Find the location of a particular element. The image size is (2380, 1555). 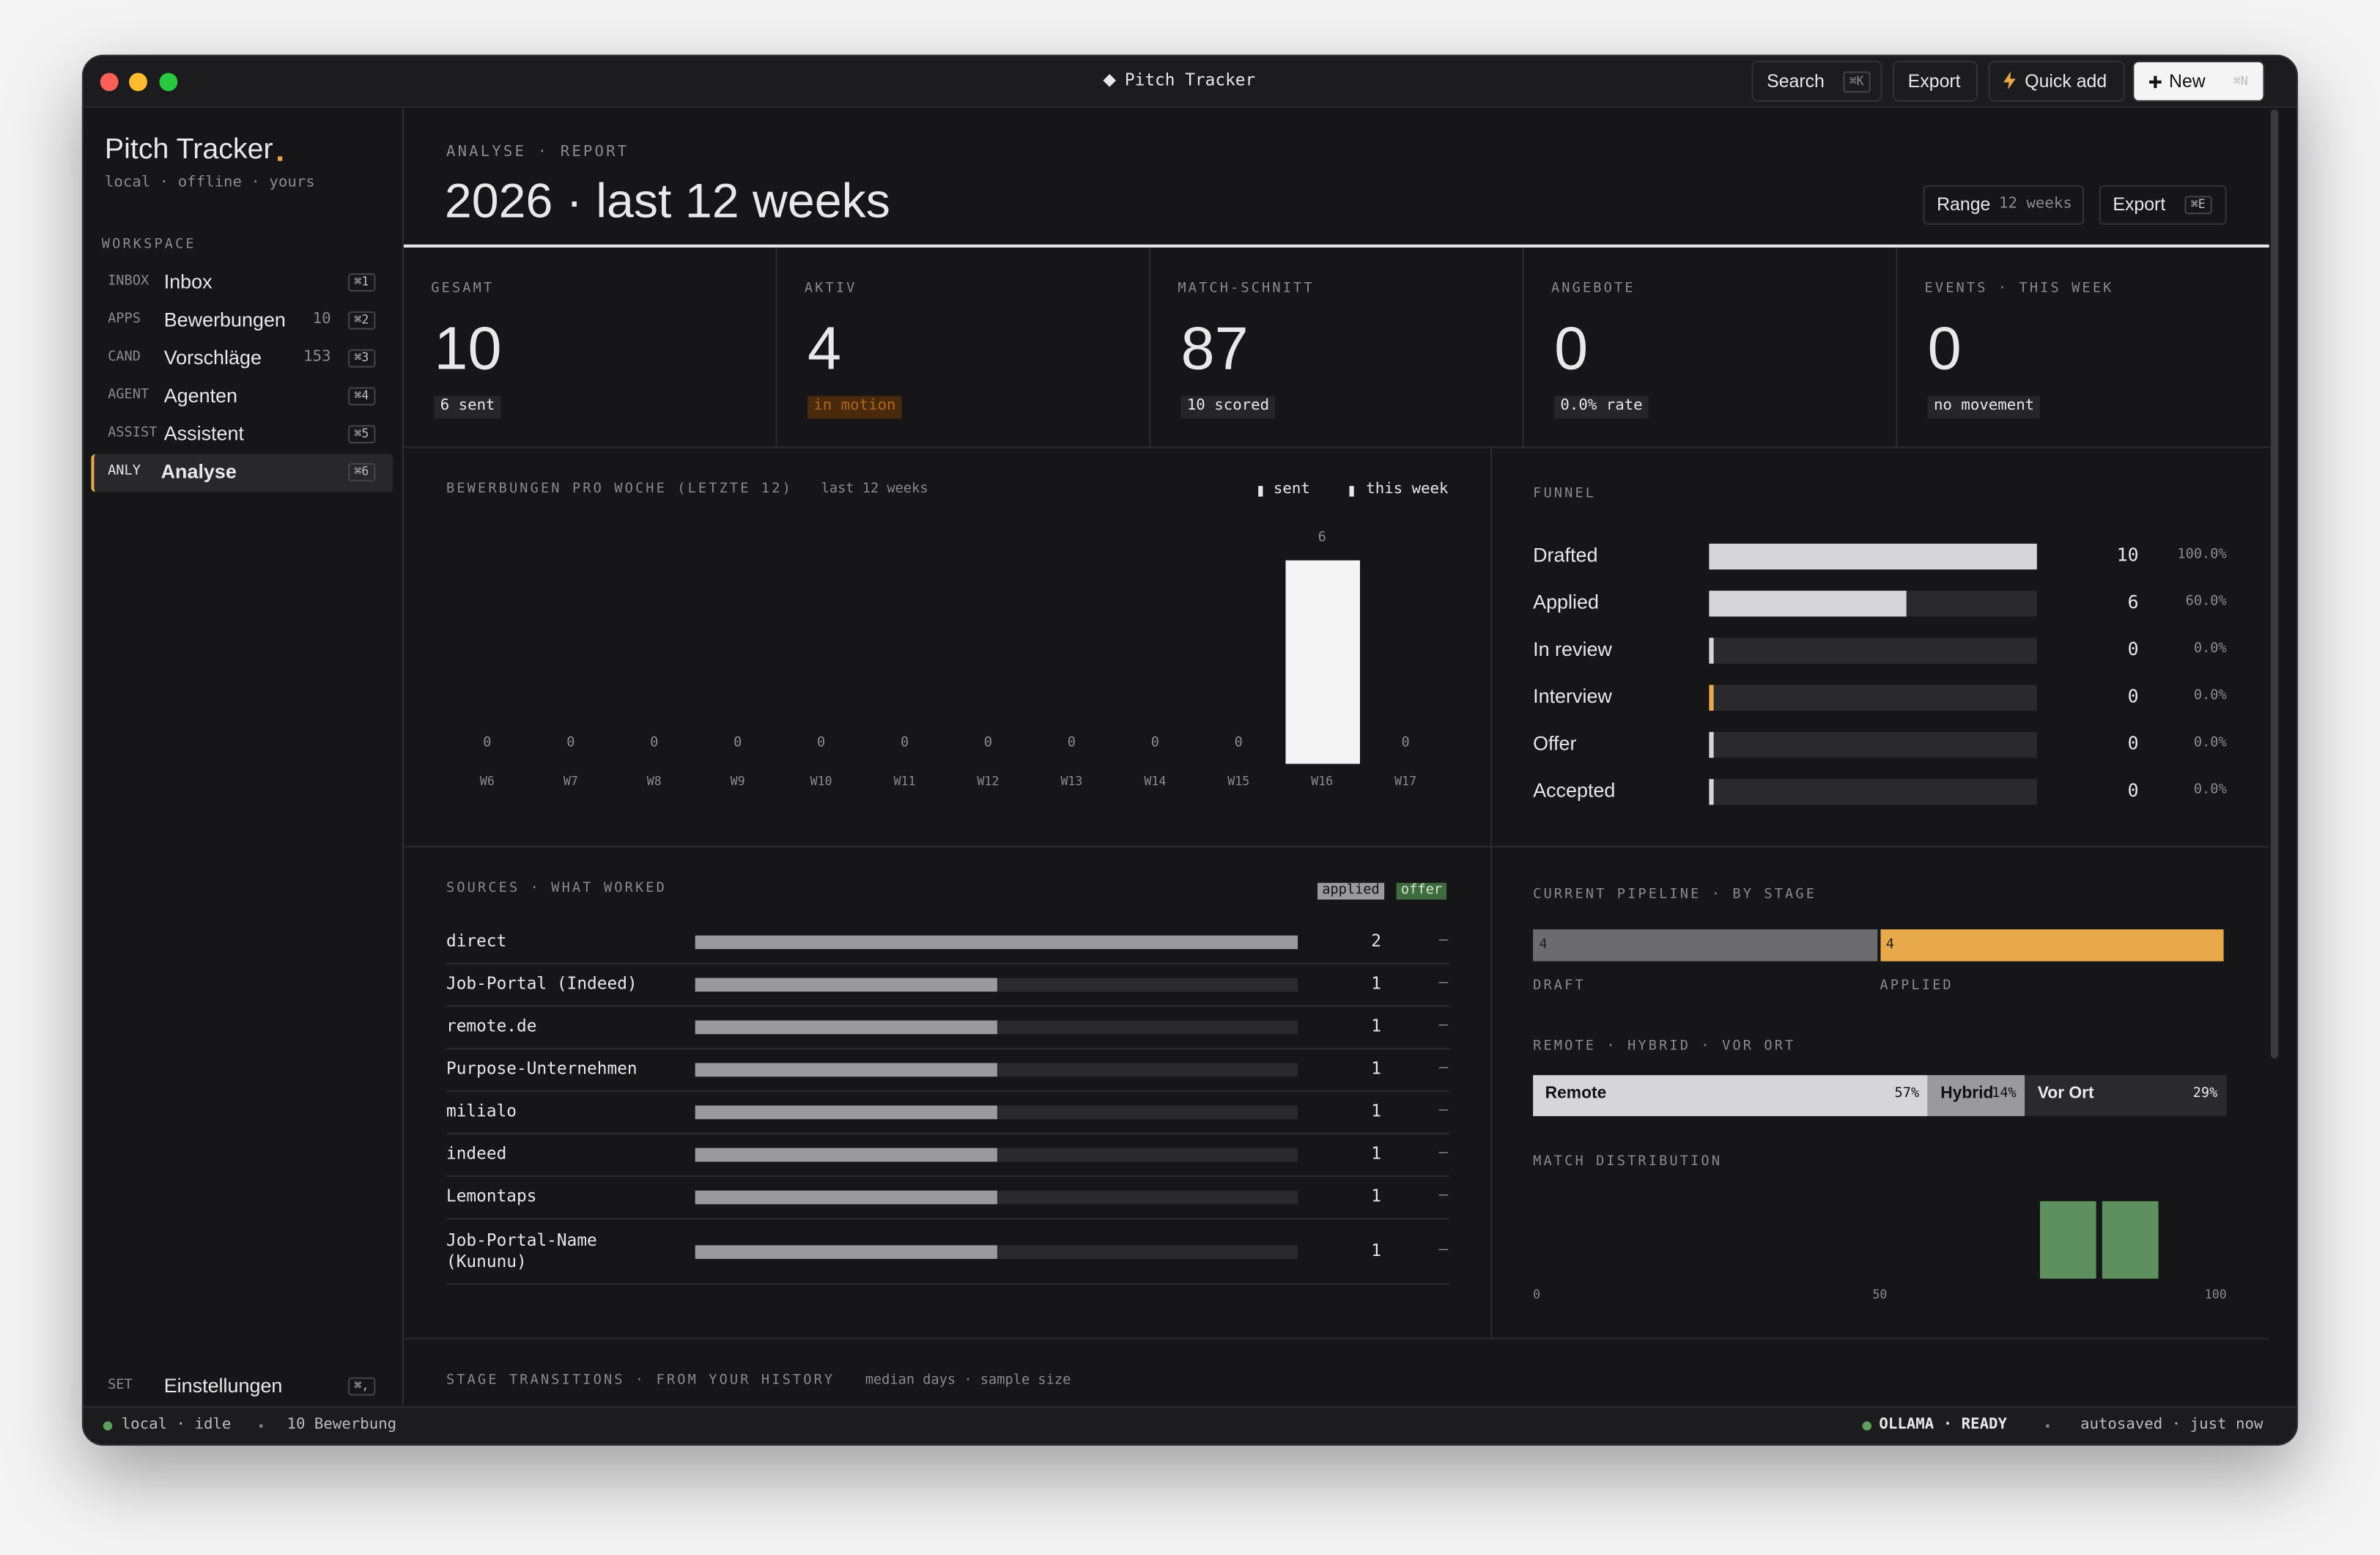

stage-name: In review is located at coordinates (1572, 650).